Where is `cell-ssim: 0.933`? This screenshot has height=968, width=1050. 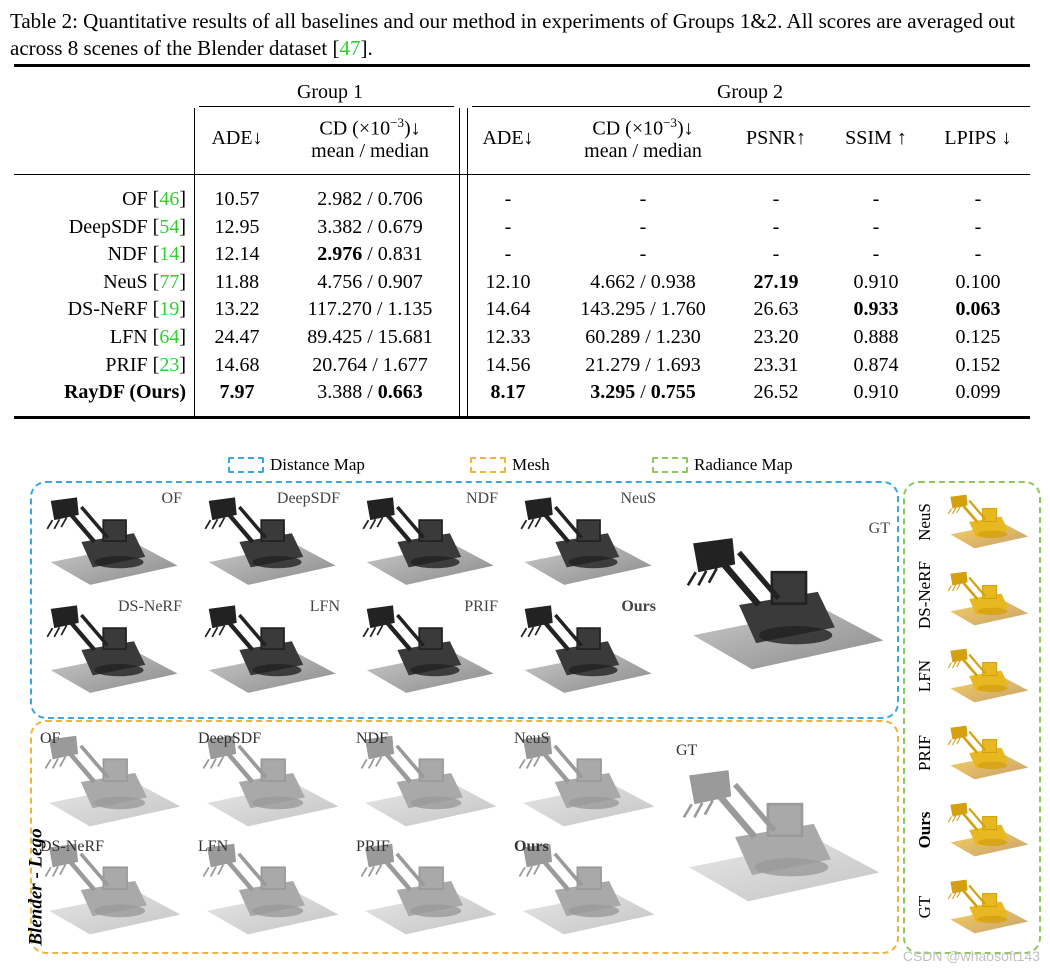
cell-ssim: 0.933 is located at coordinates (876, 309).